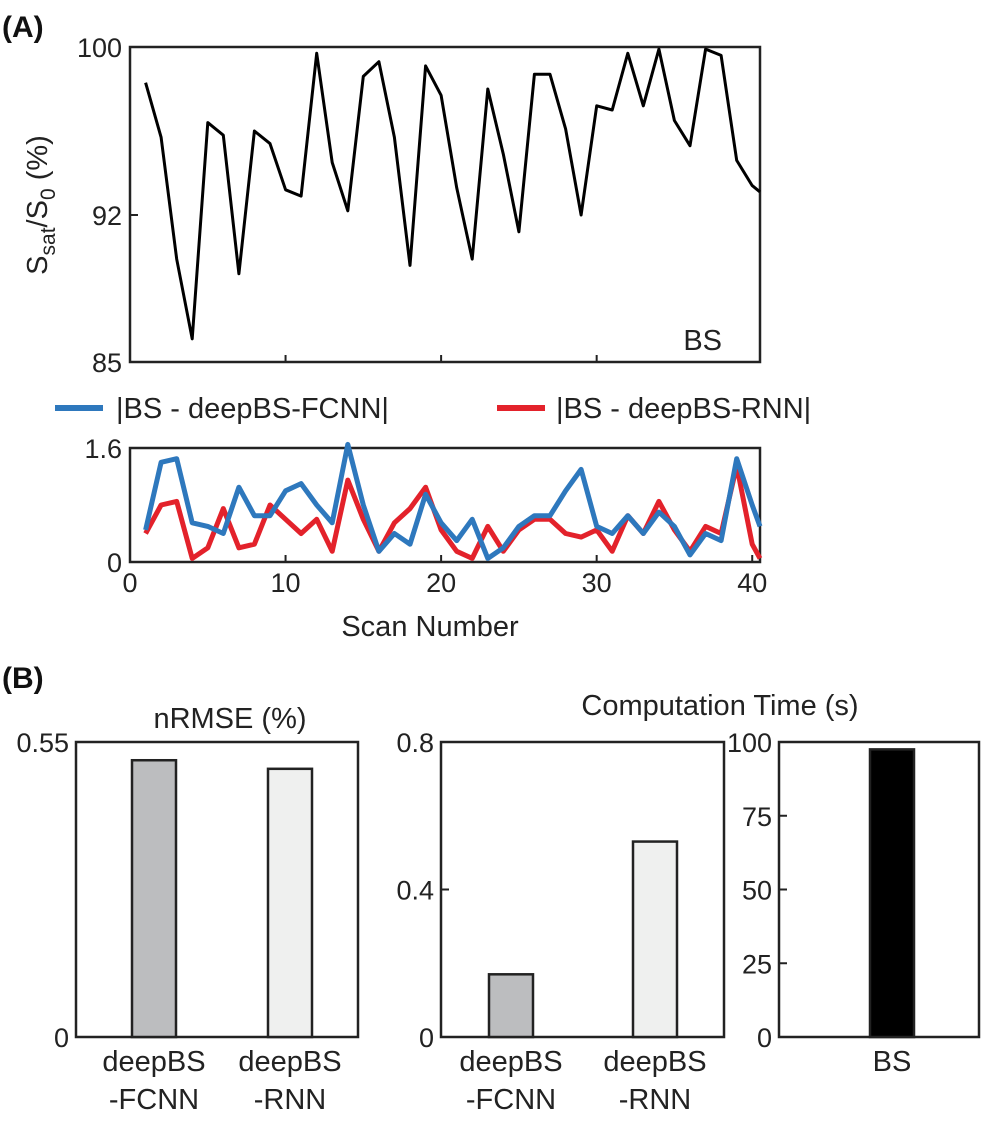 The width and height of the screenshot is (984, 1134). I want to click on time-bs-y-tick-label: 75, so click(757, 817).